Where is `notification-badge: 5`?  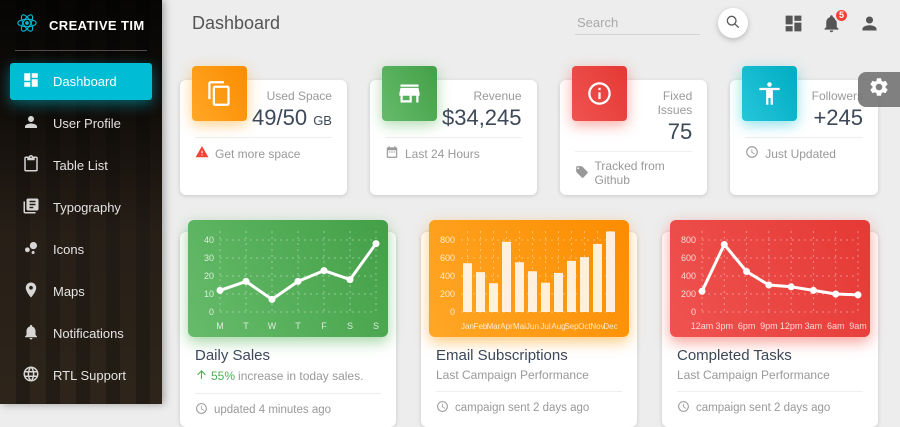 notification-badge: 5 is located at coordinates (841, 15).